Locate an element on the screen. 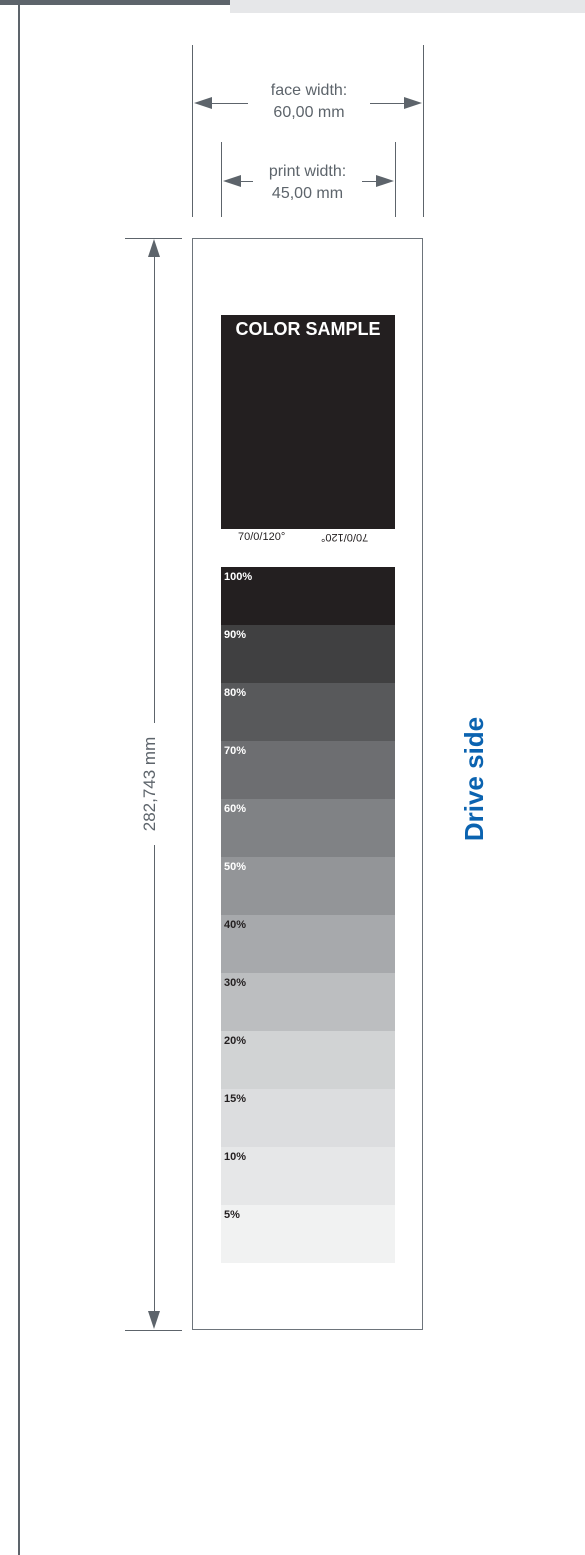  face-width-label: face width: 60,00 mm is located at coordinates (309, 102).